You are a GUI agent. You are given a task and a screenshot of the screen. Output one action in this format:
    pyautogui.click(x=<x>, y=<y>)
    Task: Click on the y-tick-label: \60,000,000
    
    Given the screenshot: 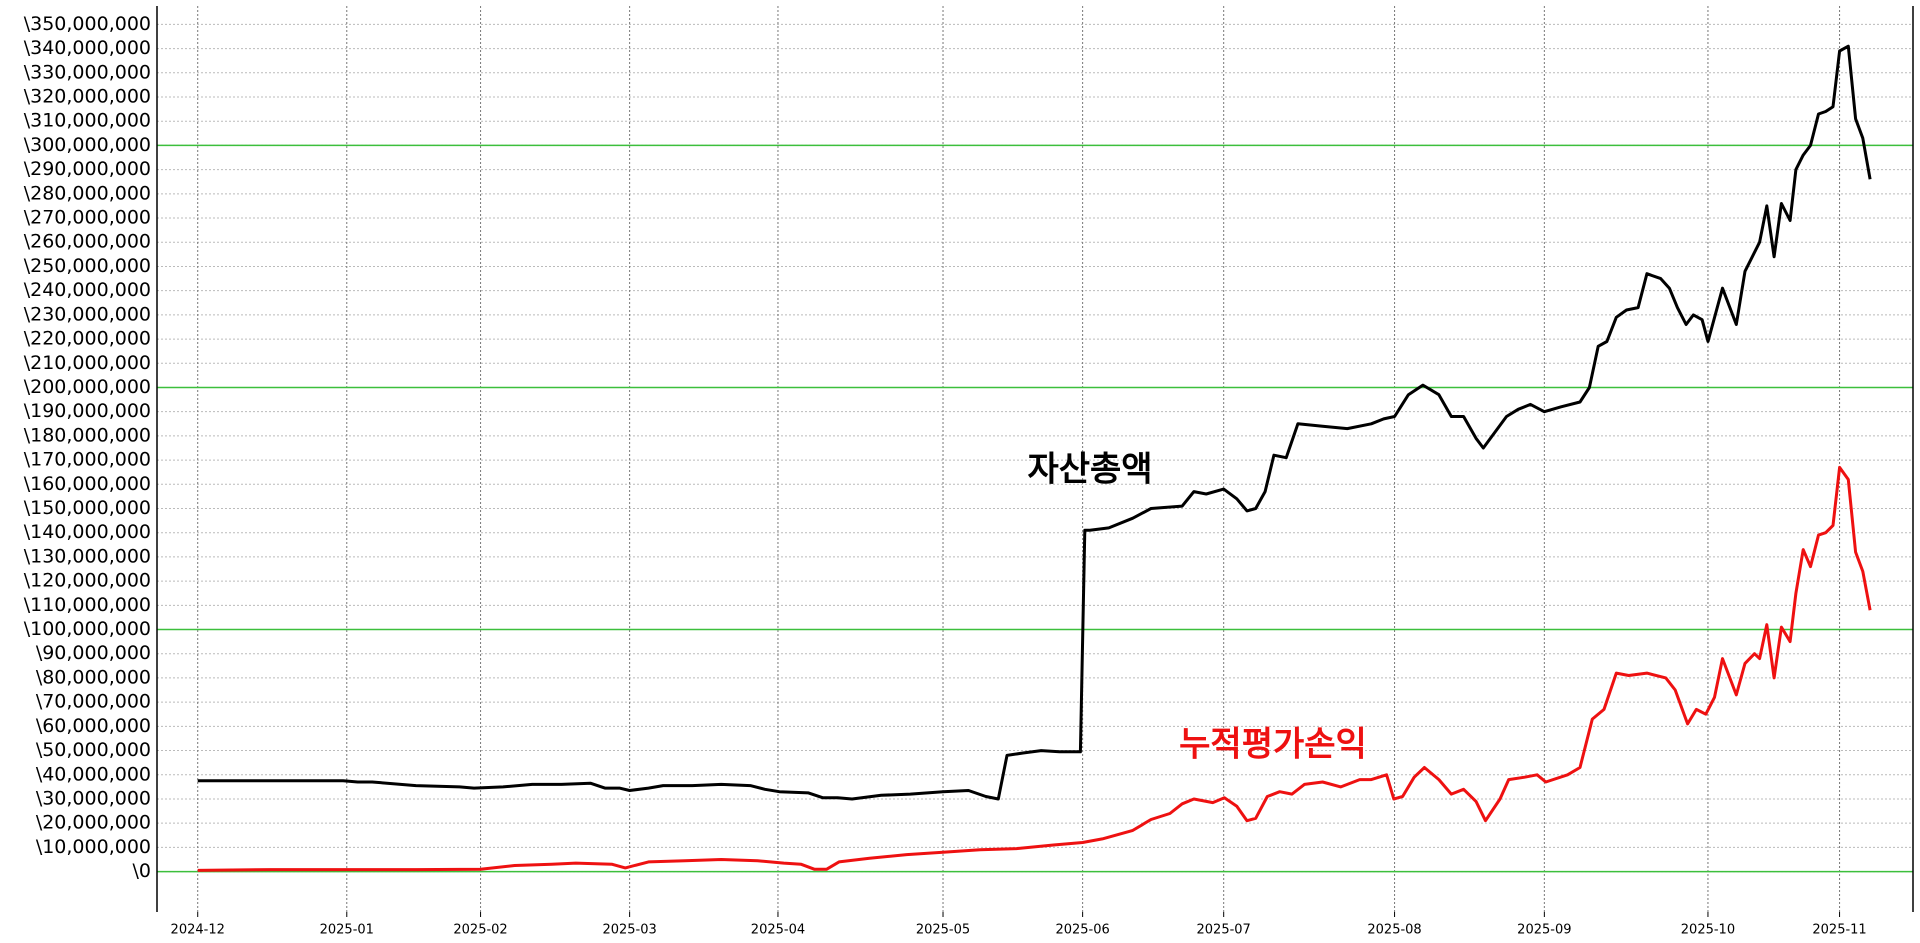 What is the action you would take?
    pyautogui.click(x=93, y=726)
    